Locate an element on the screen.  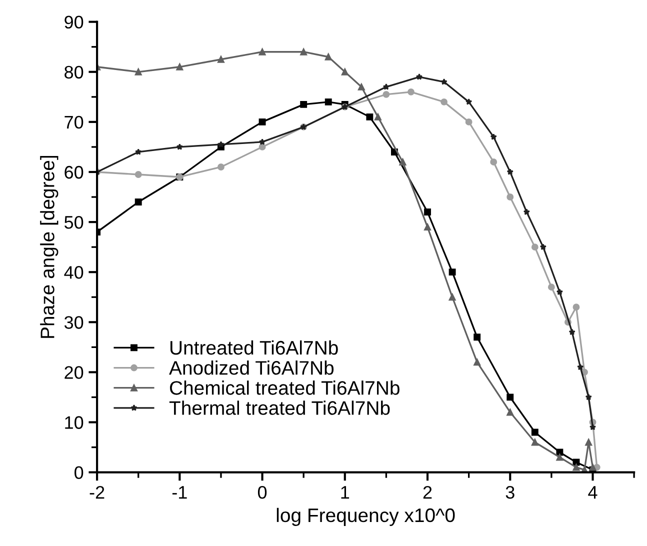
x-tick-label: -1 is located at coordinates (179, 492).